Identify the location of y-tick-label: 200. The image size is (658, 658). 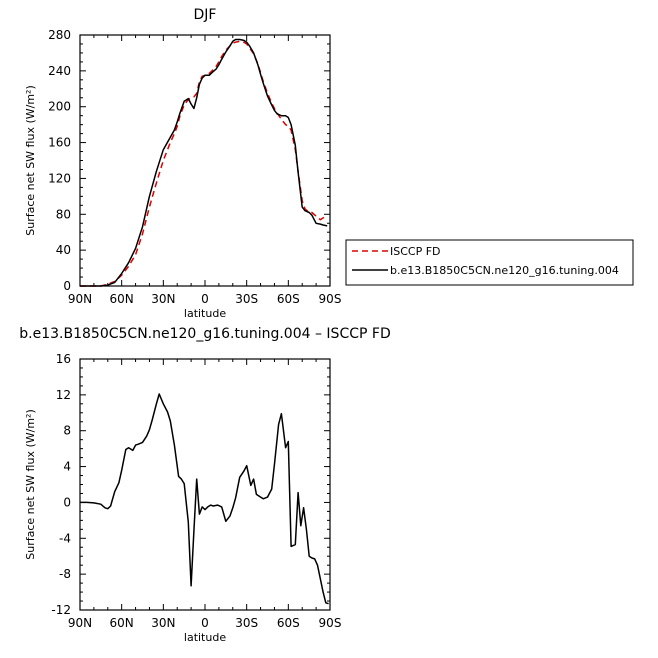
(59, 107).